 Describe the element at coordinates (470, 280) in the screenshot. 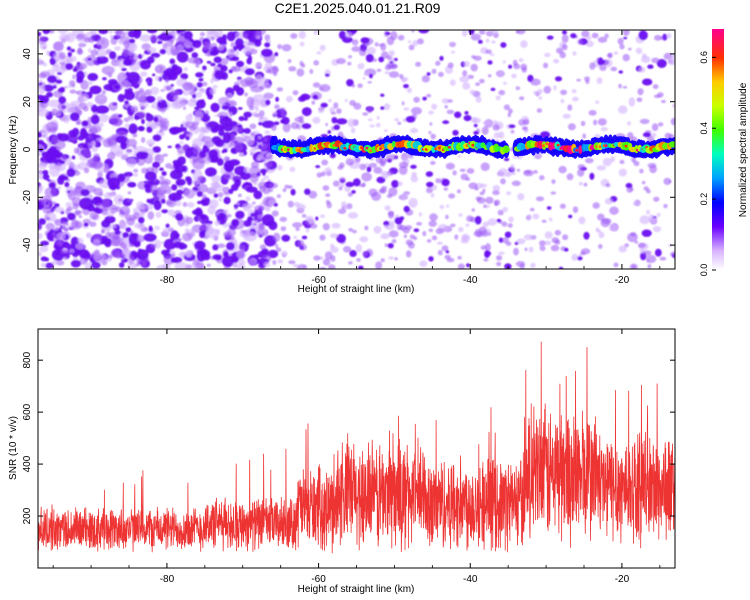

I see `spectrogram-x-tick-label: -40` at that location.